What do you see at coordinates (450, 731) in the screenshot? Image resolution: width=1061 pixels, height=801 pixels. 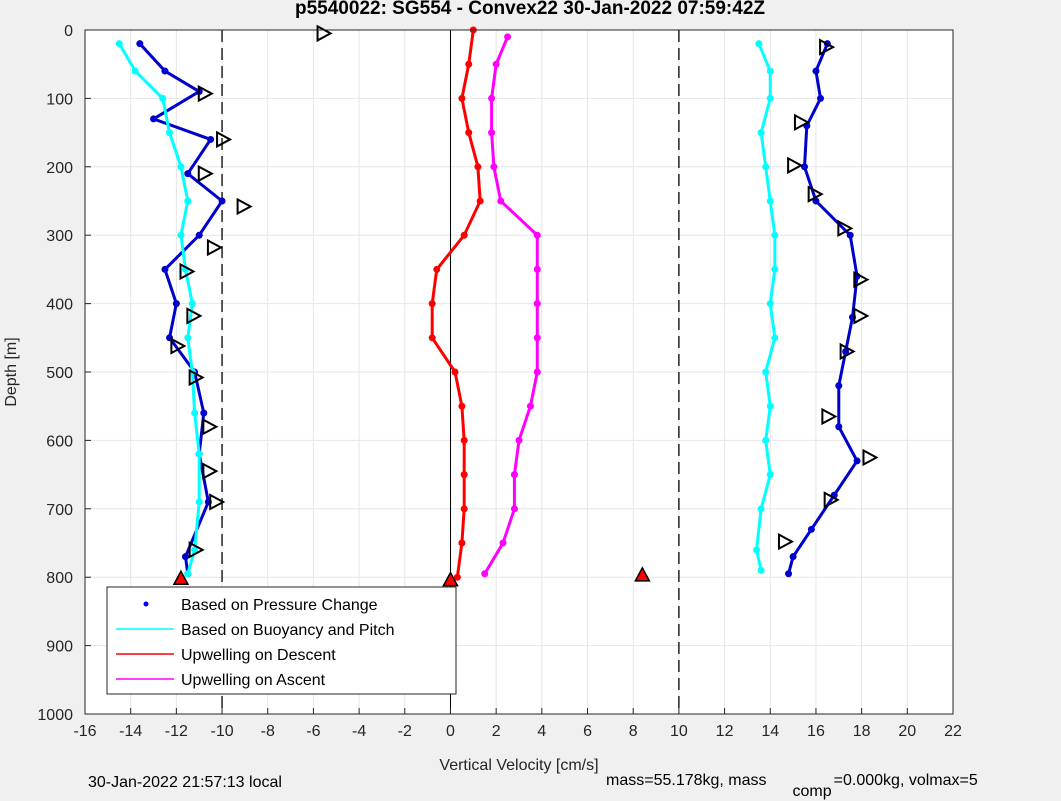 I see `x-tick-label: 0` at bounding box center [450, 731].